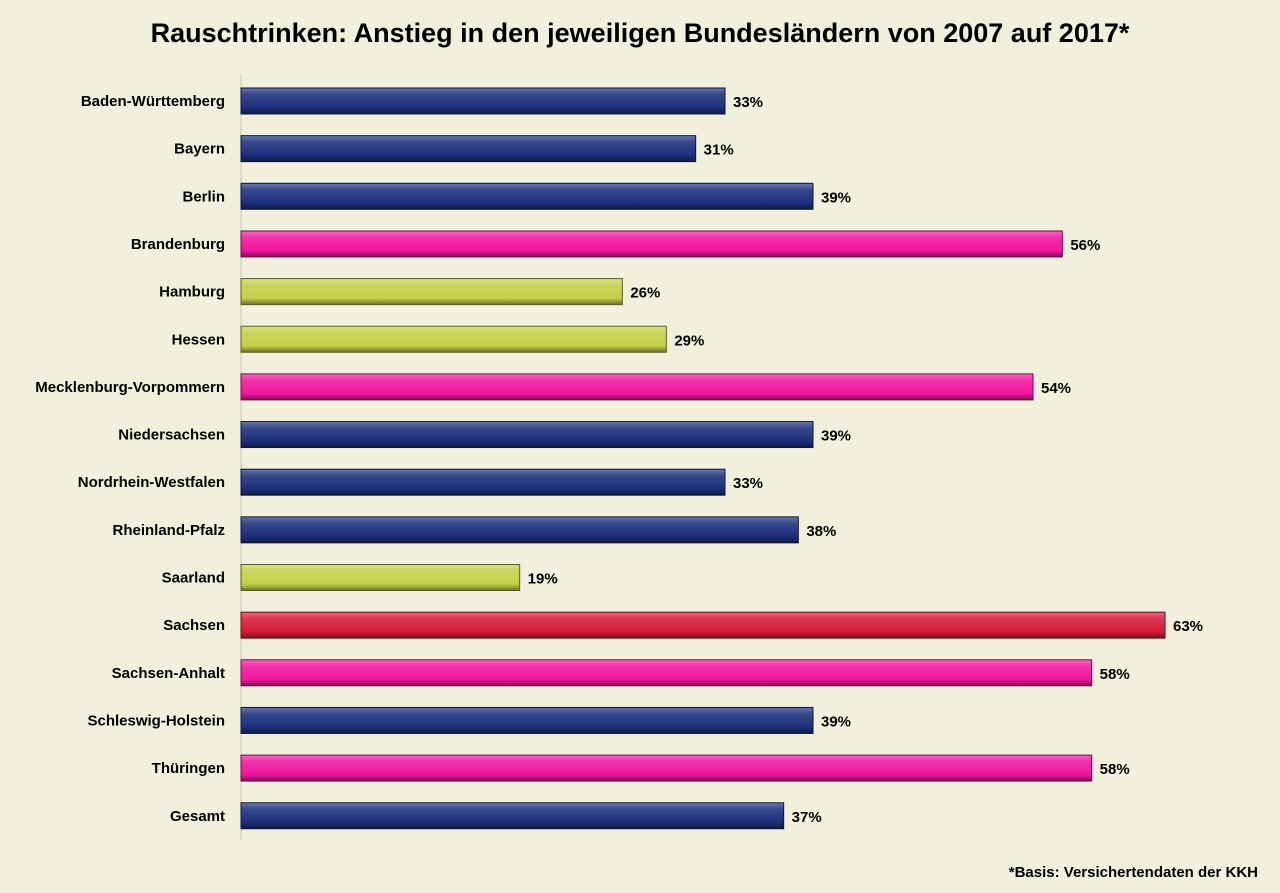 The height and width of the screenshot is (893, 1280). What do you see at coordinates (171, 435) in the screenshot?
I see `category-label: Niedersachsen` at bounding box center [171, 435].